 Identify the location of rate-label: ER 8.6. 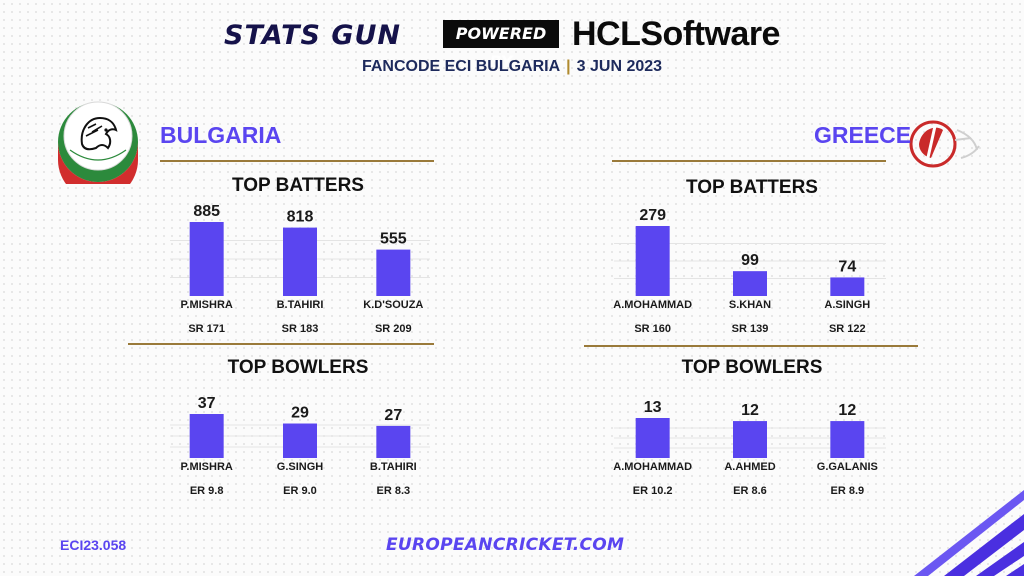
(750, 491).